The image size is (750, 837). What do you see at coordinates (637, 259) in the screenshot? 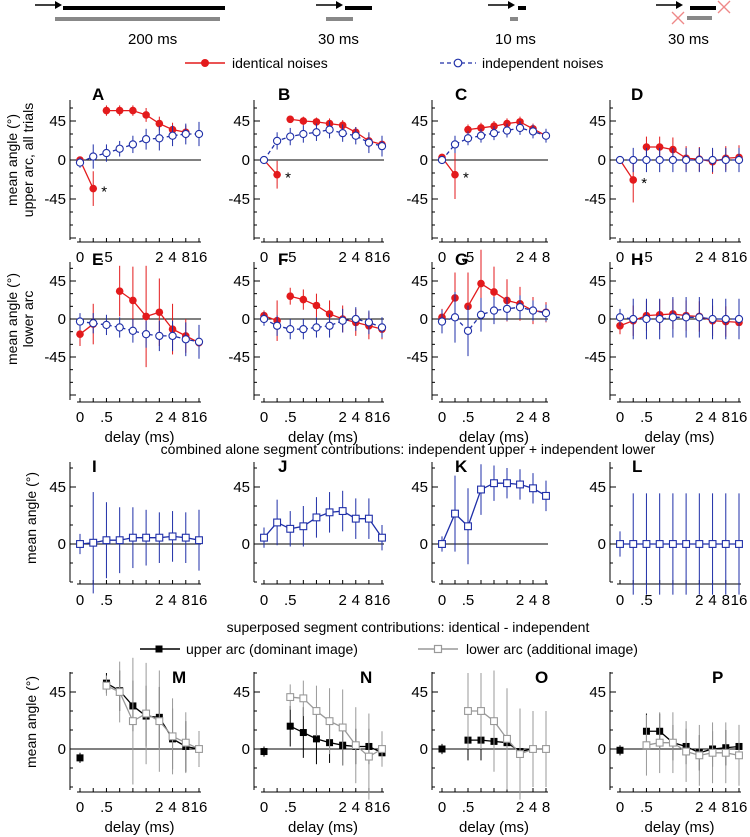
I see `panel-letter: H` at bounding box center [637, 259].